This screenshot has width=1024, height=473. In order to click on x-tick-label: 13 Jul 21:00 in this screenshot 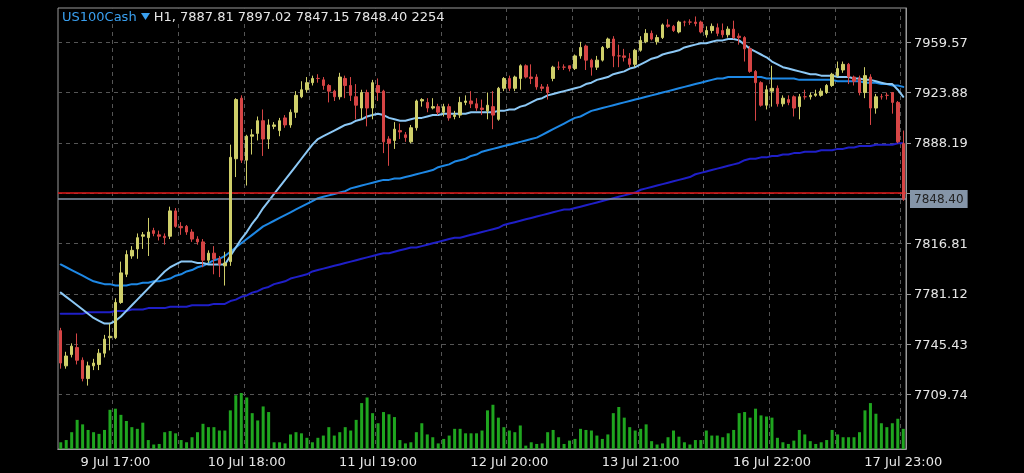, I will do `click(640, 461)`.